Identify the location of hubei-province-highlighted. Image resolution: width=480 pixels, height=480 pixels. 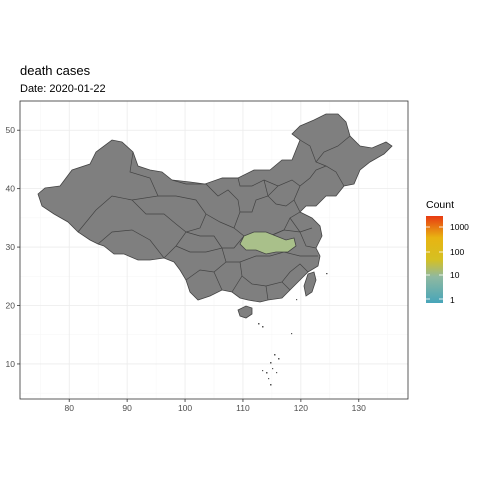
(268, 243).